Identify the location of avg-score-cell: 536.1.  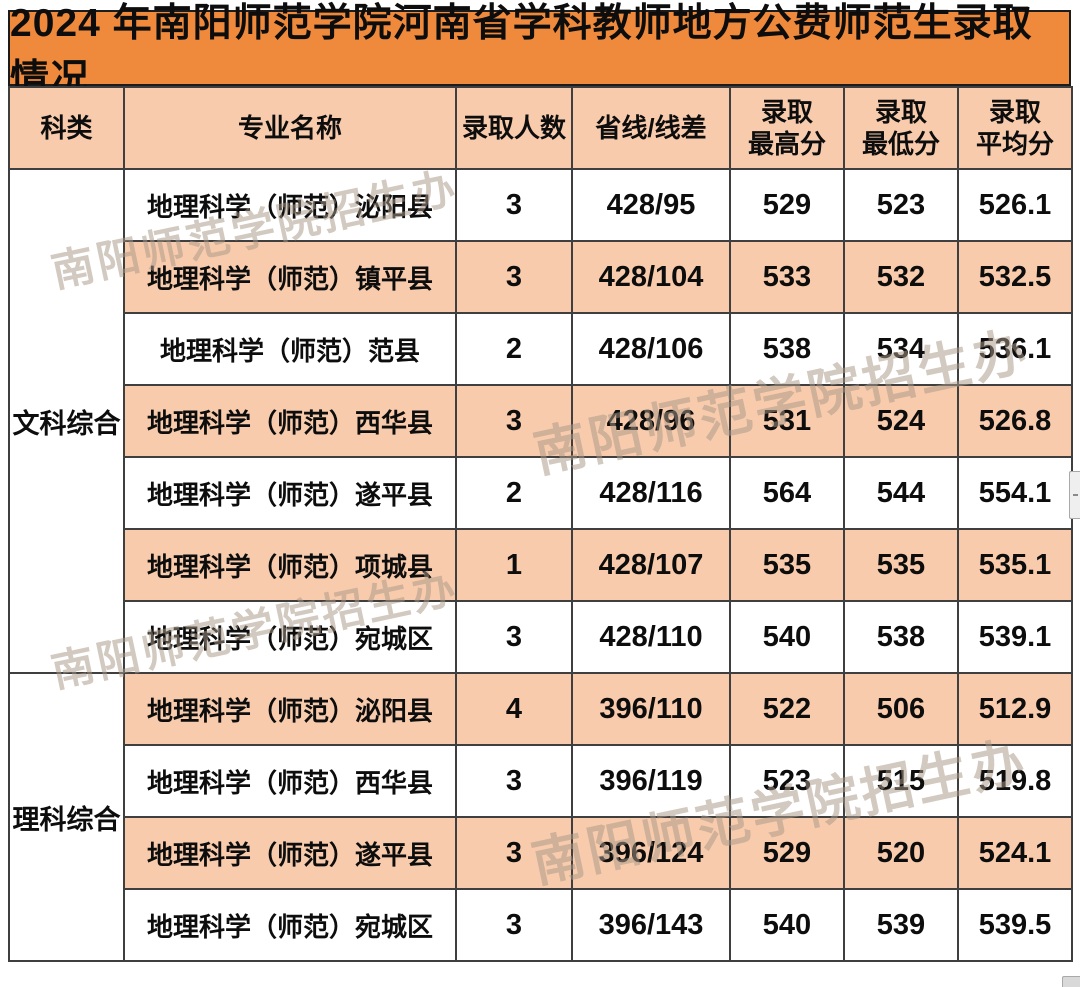
(1015, 349).